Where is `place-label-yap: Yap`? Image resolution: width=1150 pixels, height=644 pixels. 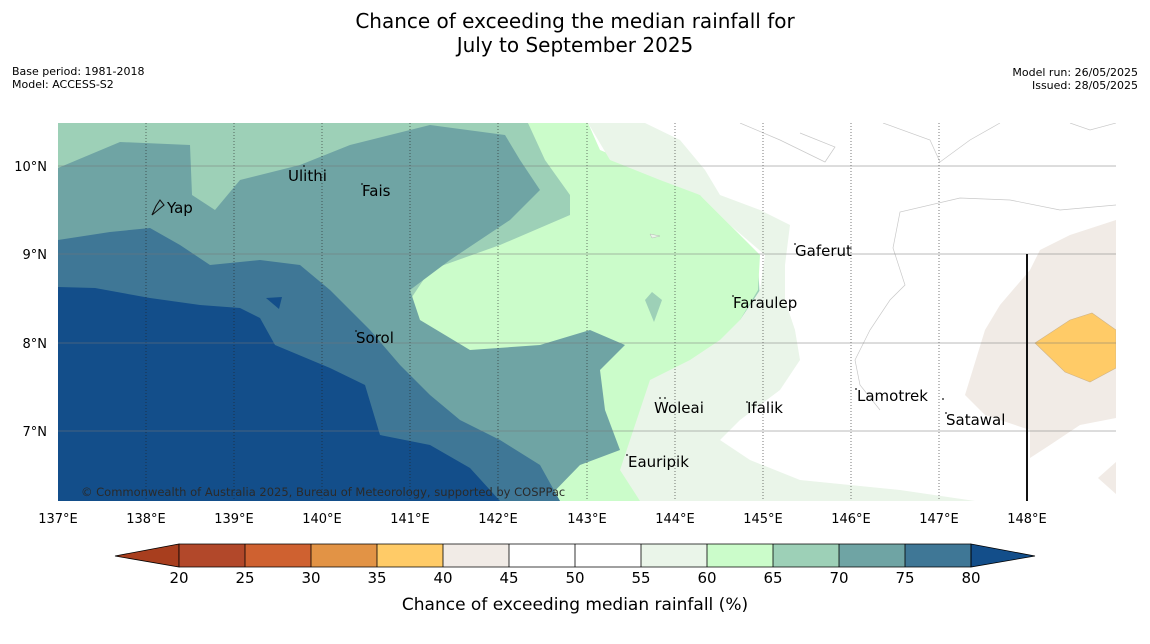
place-label-yap: Yap is located at coordinates (179, 208).